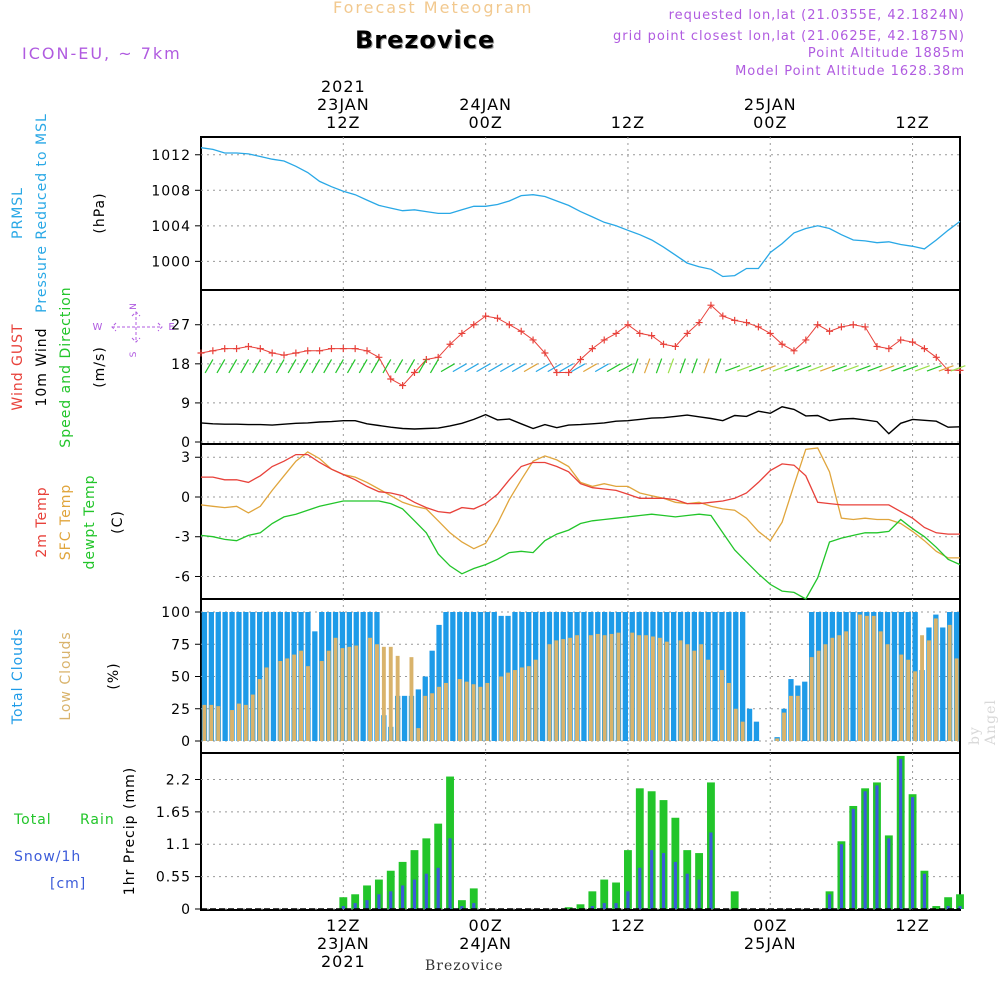 This screenshot has width=1000, height=1000. I want to click on dewpt-label: dewpt Temp, so click(90, 521).